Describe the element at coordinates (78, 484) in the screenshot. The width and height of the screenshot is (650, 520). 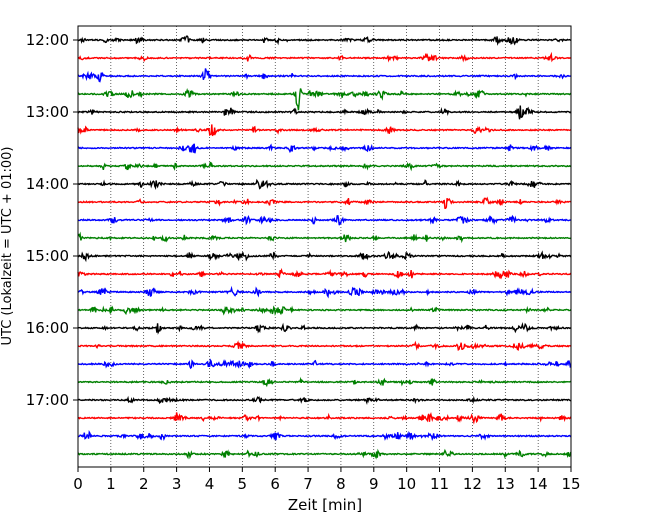
I see `x-tick-label-0: 0` at that location.